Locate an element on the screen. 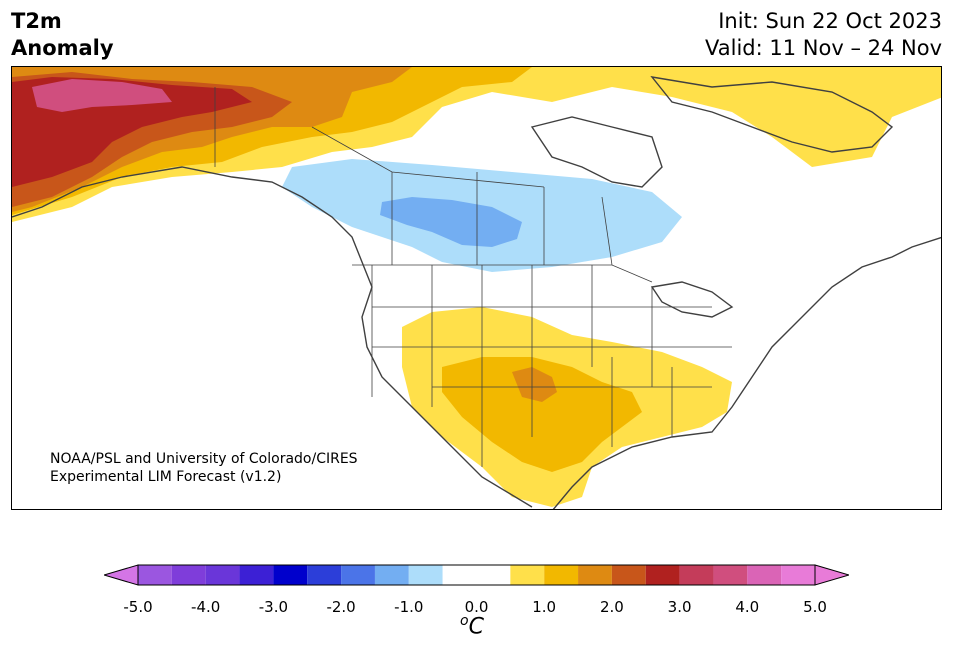 This screenshot has height=656, width=953. arctic-islands is located at coordinates (772, 114).